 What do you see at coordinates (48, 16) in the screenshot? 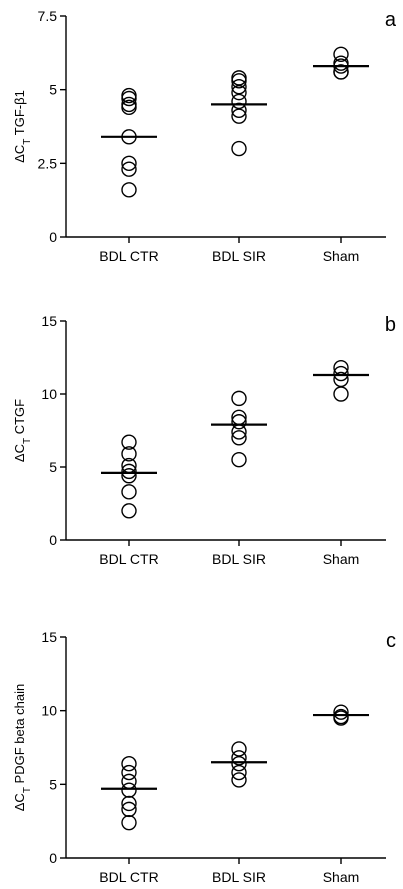
I see `y-tick-label: 7.5` at bounding box center [48, 16].